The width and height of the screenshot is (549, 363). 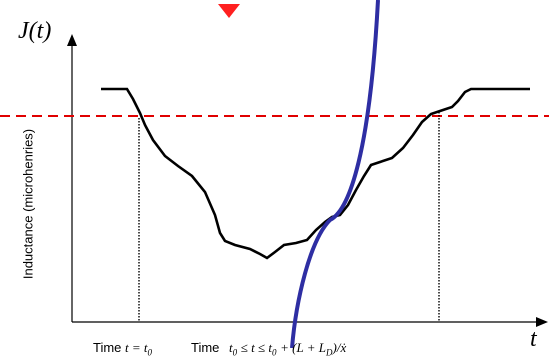 I want to click on caption-right-word: Time, so click(x=205, y=347).